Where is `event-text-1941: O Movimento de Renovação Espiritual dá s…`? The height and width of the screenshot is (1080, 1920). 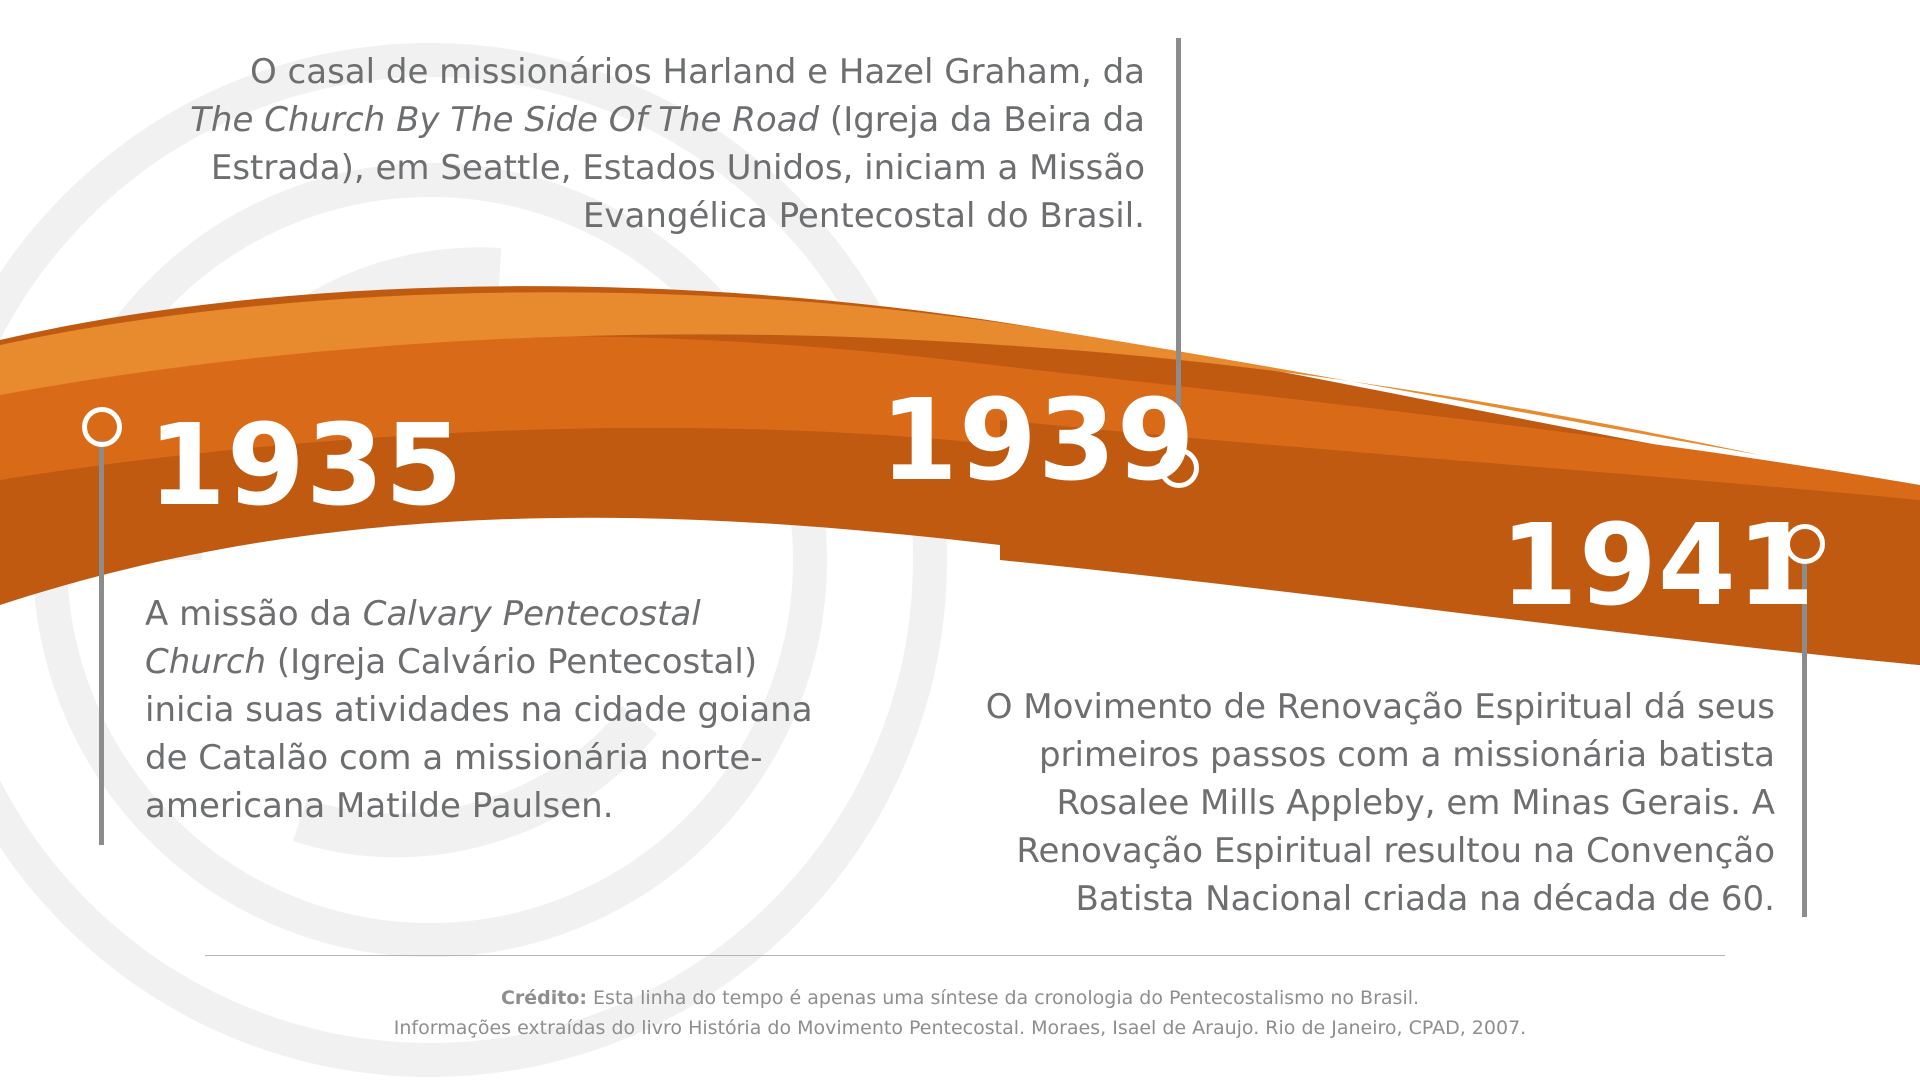
event-text-1941: O Movimento de Renovação Espiritual dá s… is located at coordinates (1340, 803).